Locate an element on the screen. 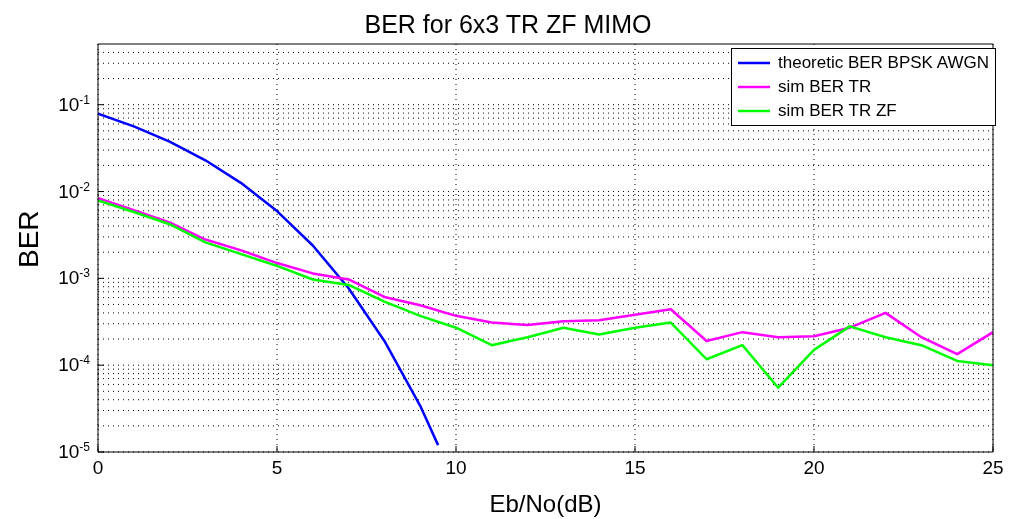  x-tick-label: 10 is located at coordinates (456, 467).